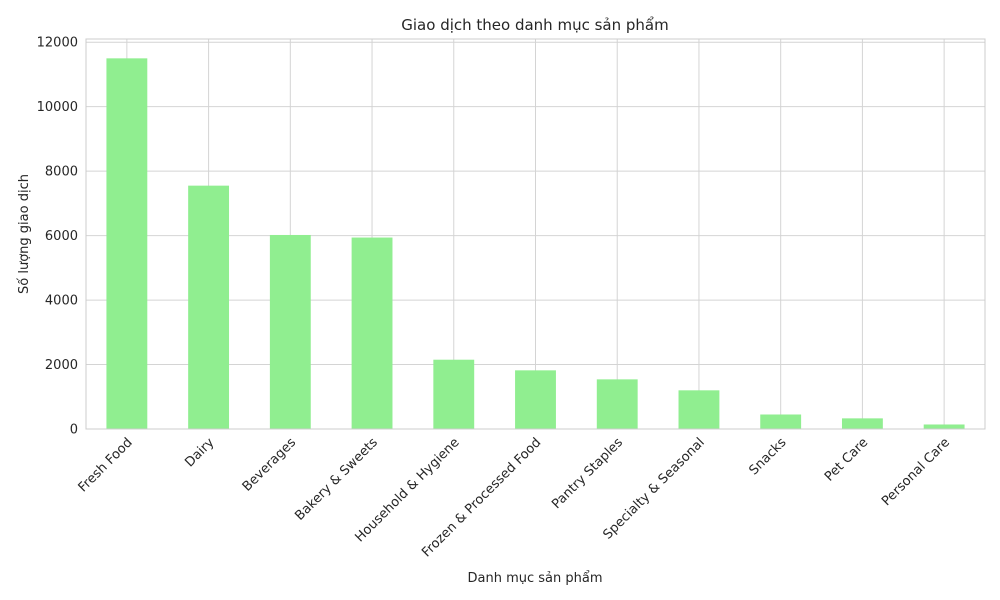 This screenshot has height=600, width=1000. I want to click on y-axis-label: Số lượng giao dịch, so click(24, 234).